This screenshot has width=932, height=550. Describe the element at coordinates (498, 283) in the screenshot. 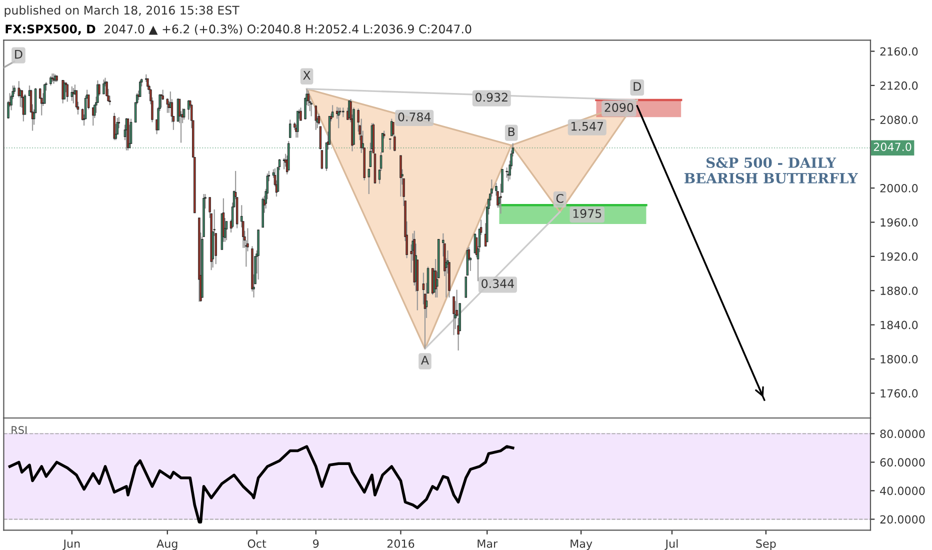

I see `annotation: 0.344` at that location.